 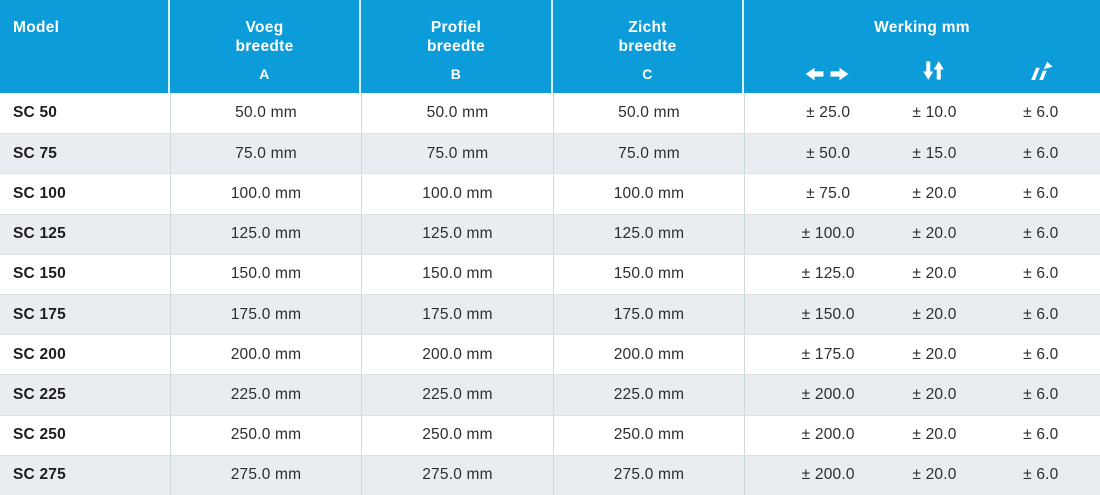 What do you see at coordinates (35, 153) in the screenshot?
I see `model-cell: SC 75` at bounding box center [35, 153].